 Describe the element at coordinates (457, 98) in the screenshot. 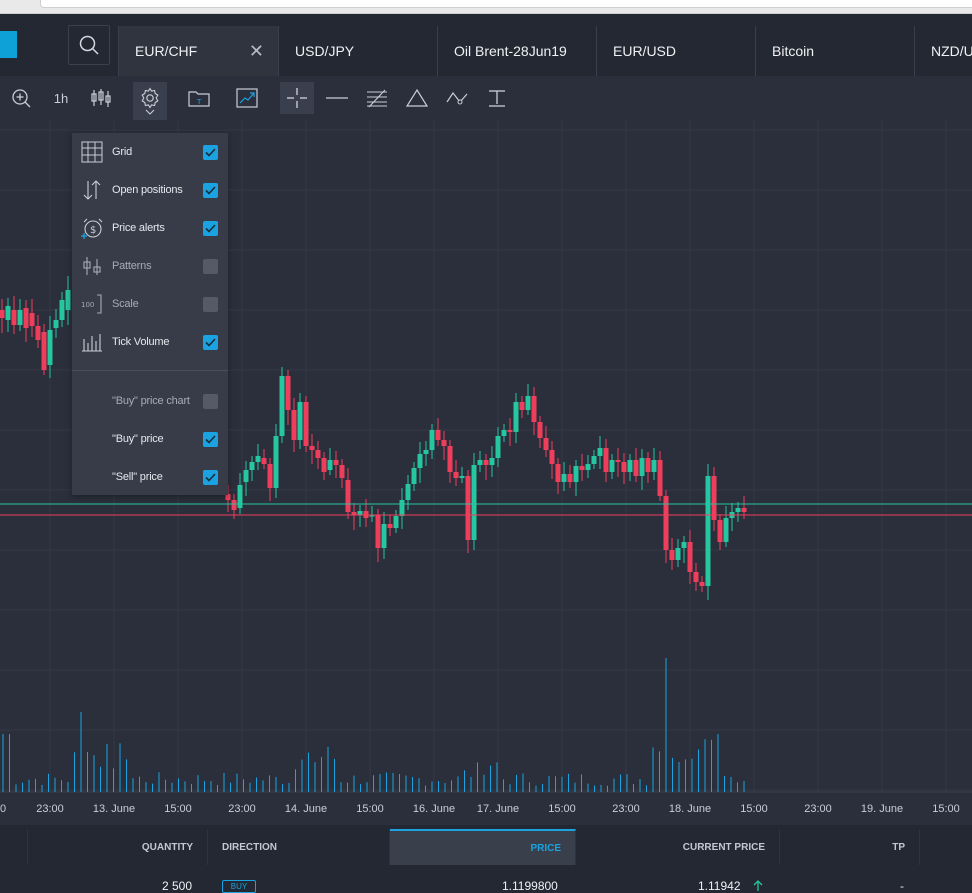

I see `wave-tool` at that location.